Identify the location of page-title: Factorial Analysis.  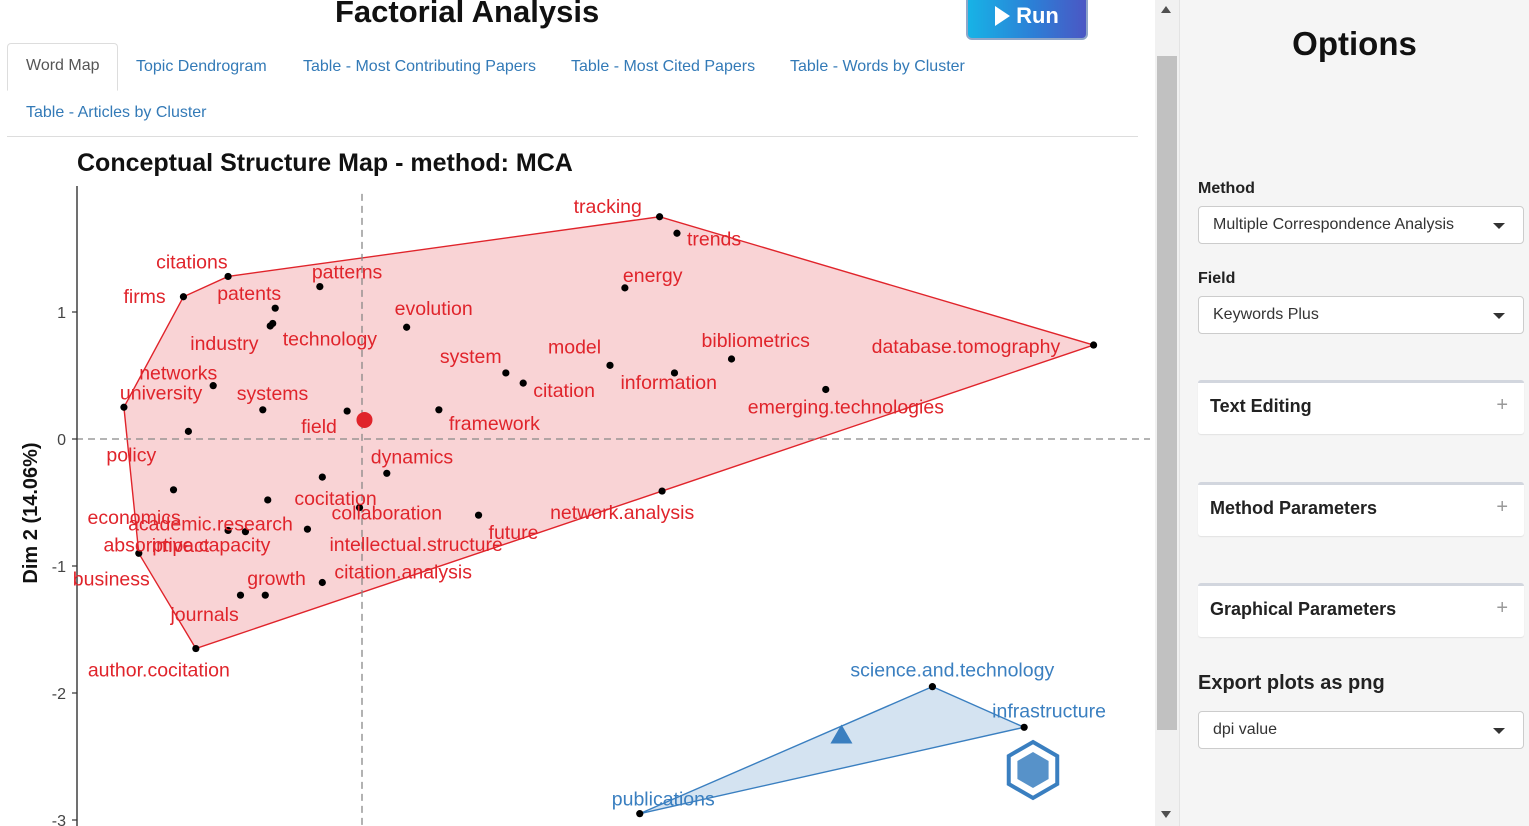
(467, 14).